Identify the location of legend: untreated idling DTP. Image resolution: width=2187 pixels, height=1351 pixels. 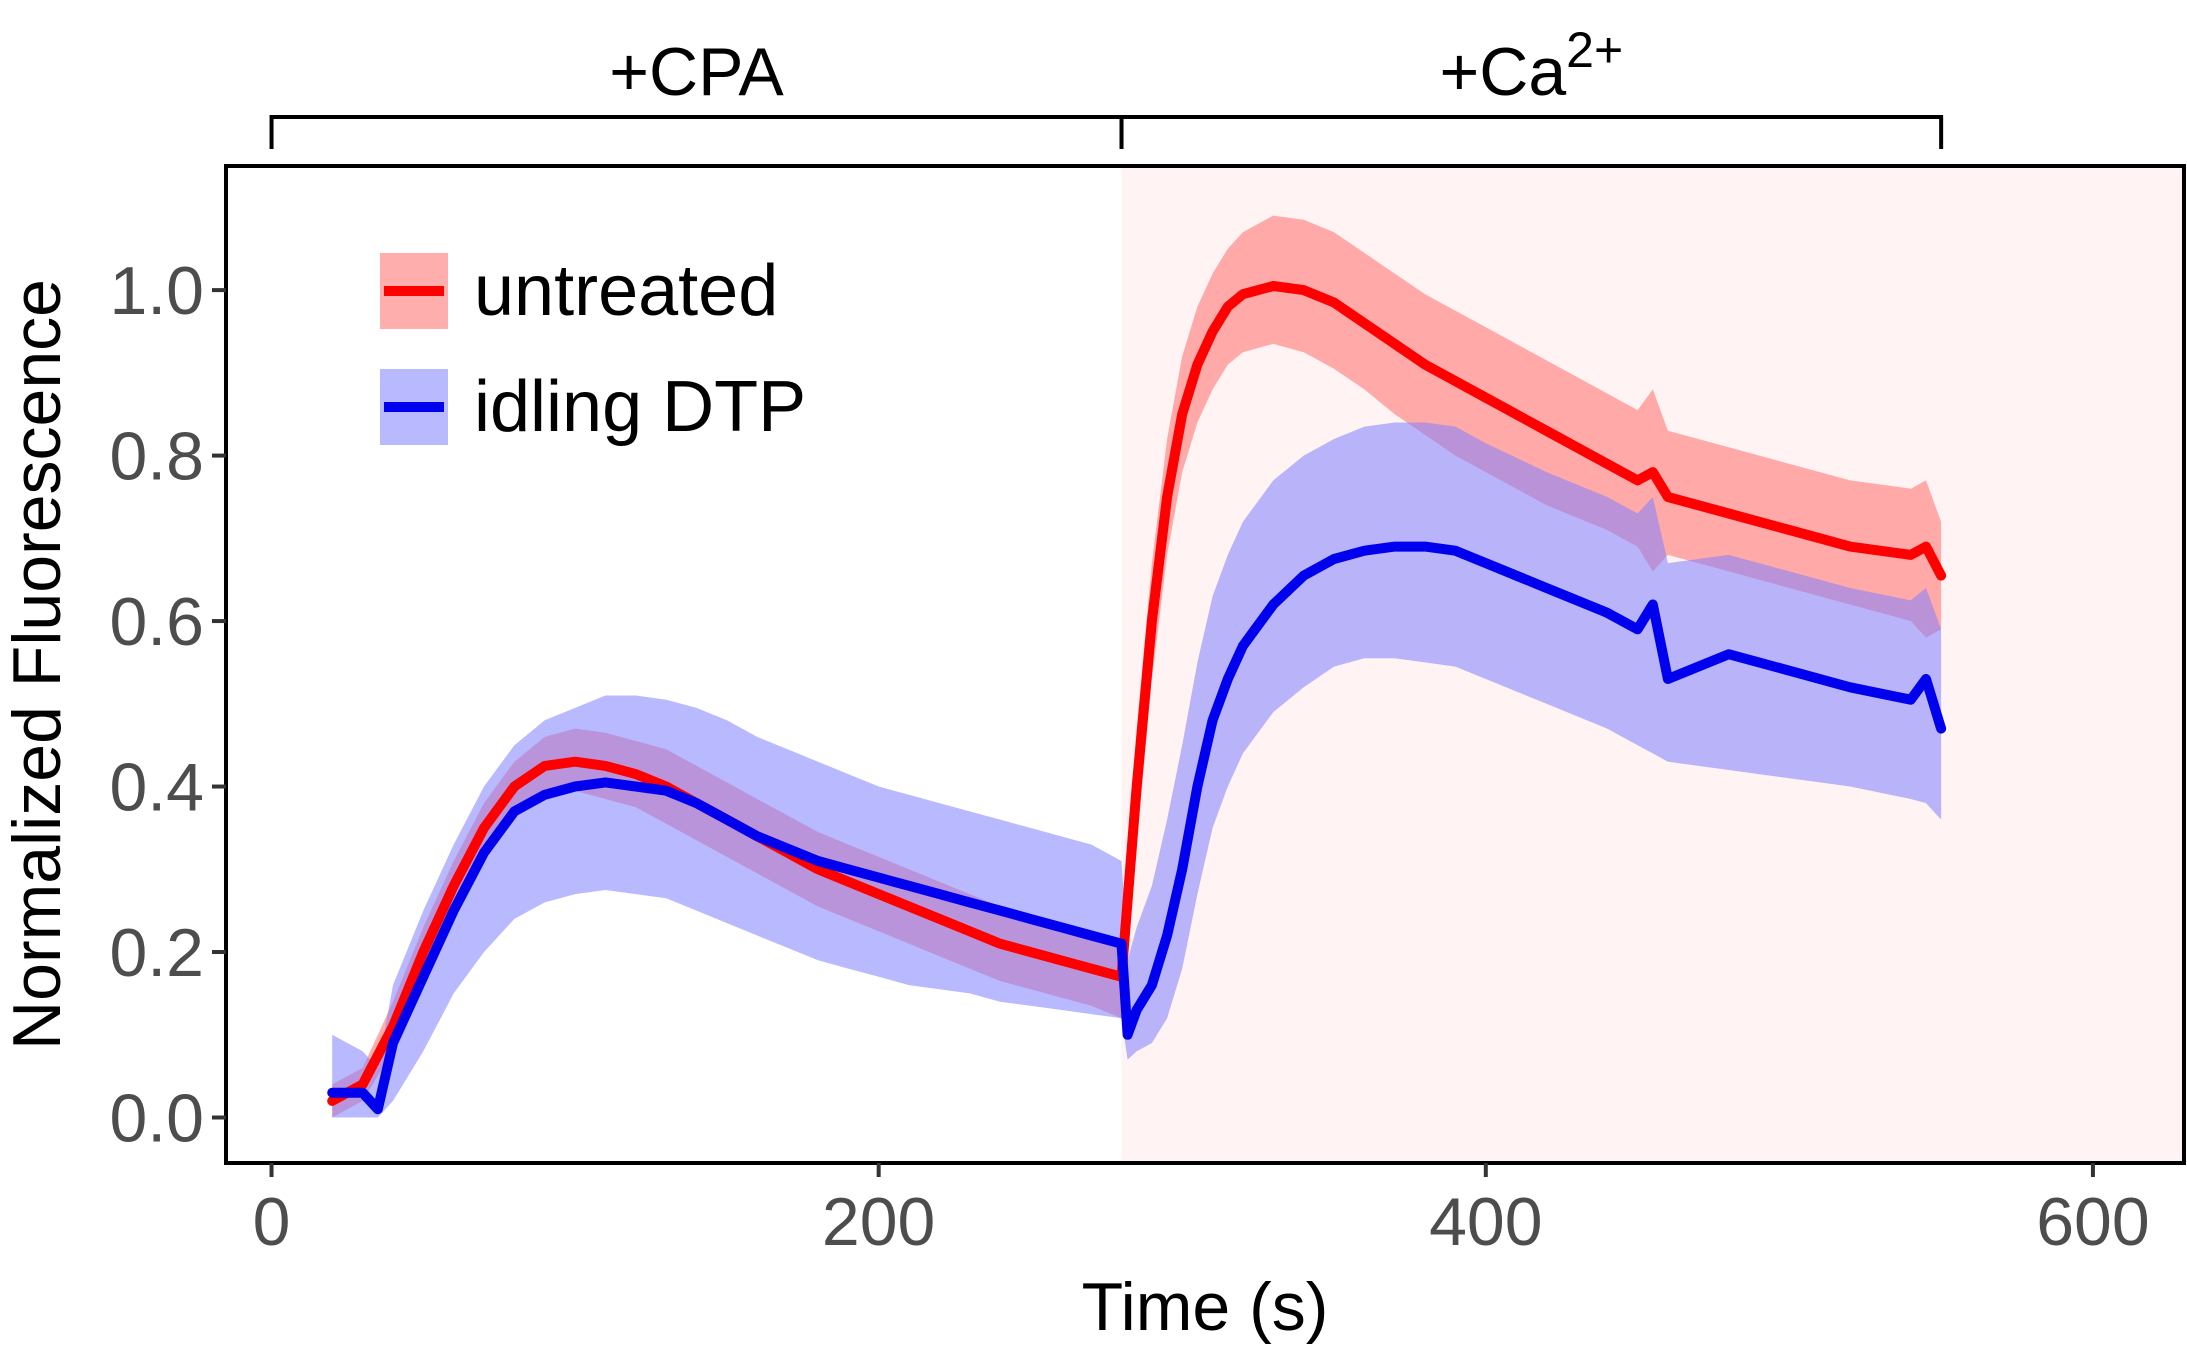
(593, 349).